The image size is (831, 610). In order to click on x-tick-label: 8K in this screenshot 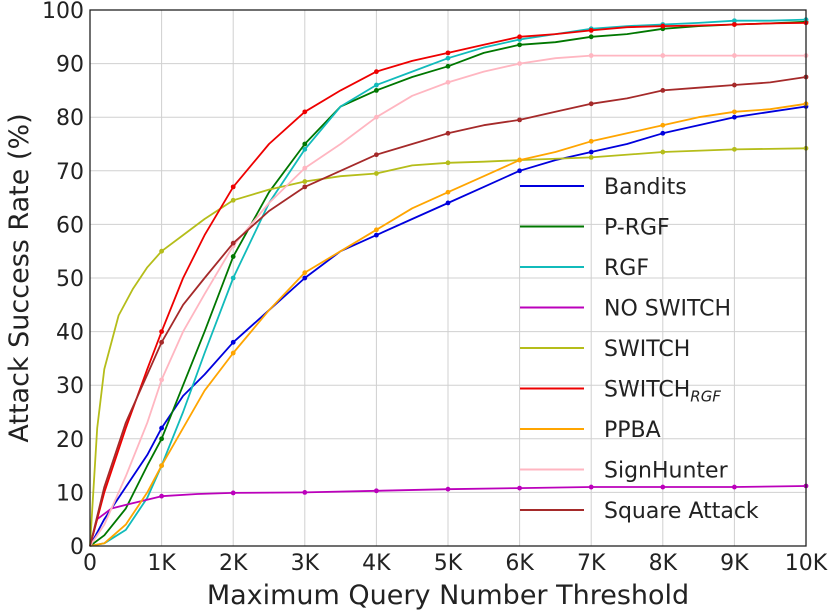, I will do `click(663, 563)`.